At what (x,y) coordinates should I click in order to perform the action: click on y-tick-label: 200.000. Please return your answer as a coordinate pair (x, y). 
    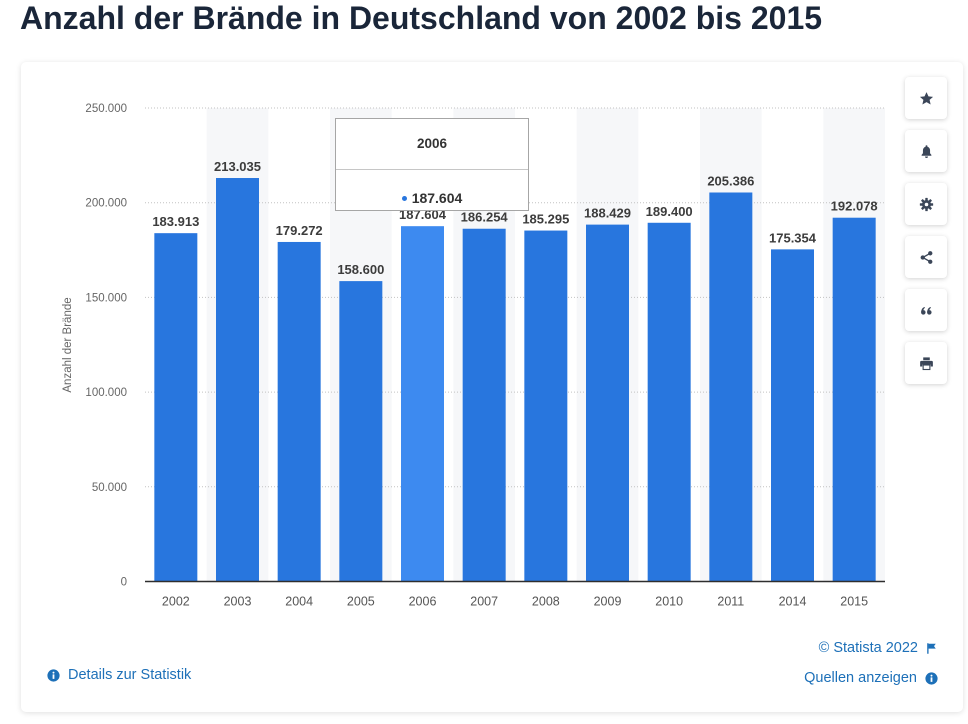
    Looking at the image, I should click on (106, 204).